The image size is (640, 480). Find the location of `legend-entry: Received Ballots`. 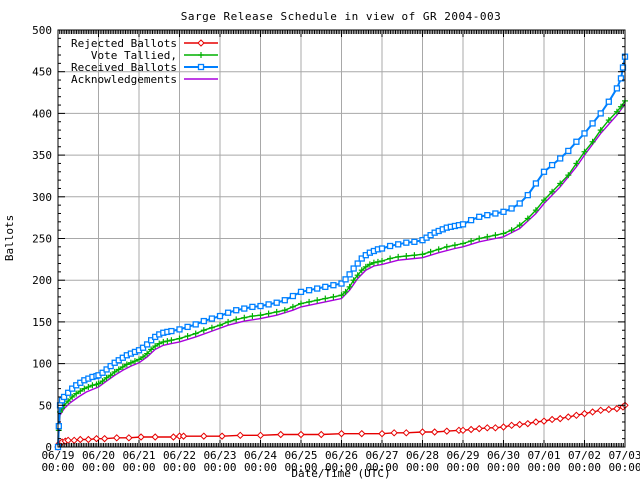

legend-entry: Received Ballots is located at coordinates (144, 67).